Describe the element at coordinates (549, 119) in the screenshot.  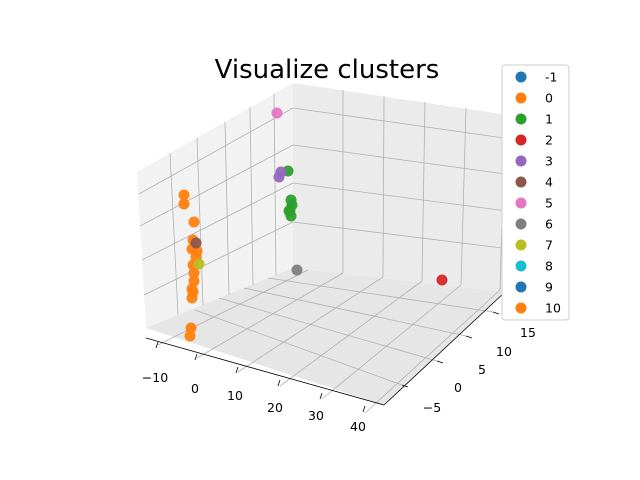
I see `legend-label: 1` at that location.